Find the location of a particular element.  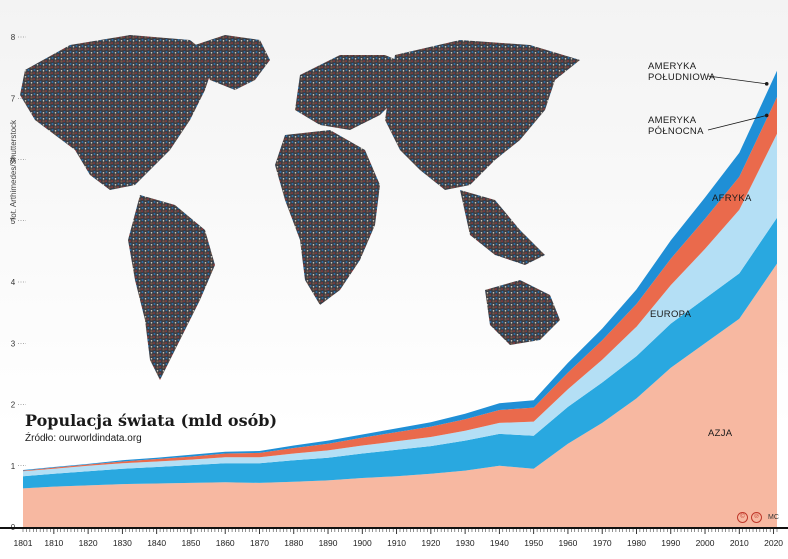

y-tick-label: 2 is located at coordinates (13, 405).